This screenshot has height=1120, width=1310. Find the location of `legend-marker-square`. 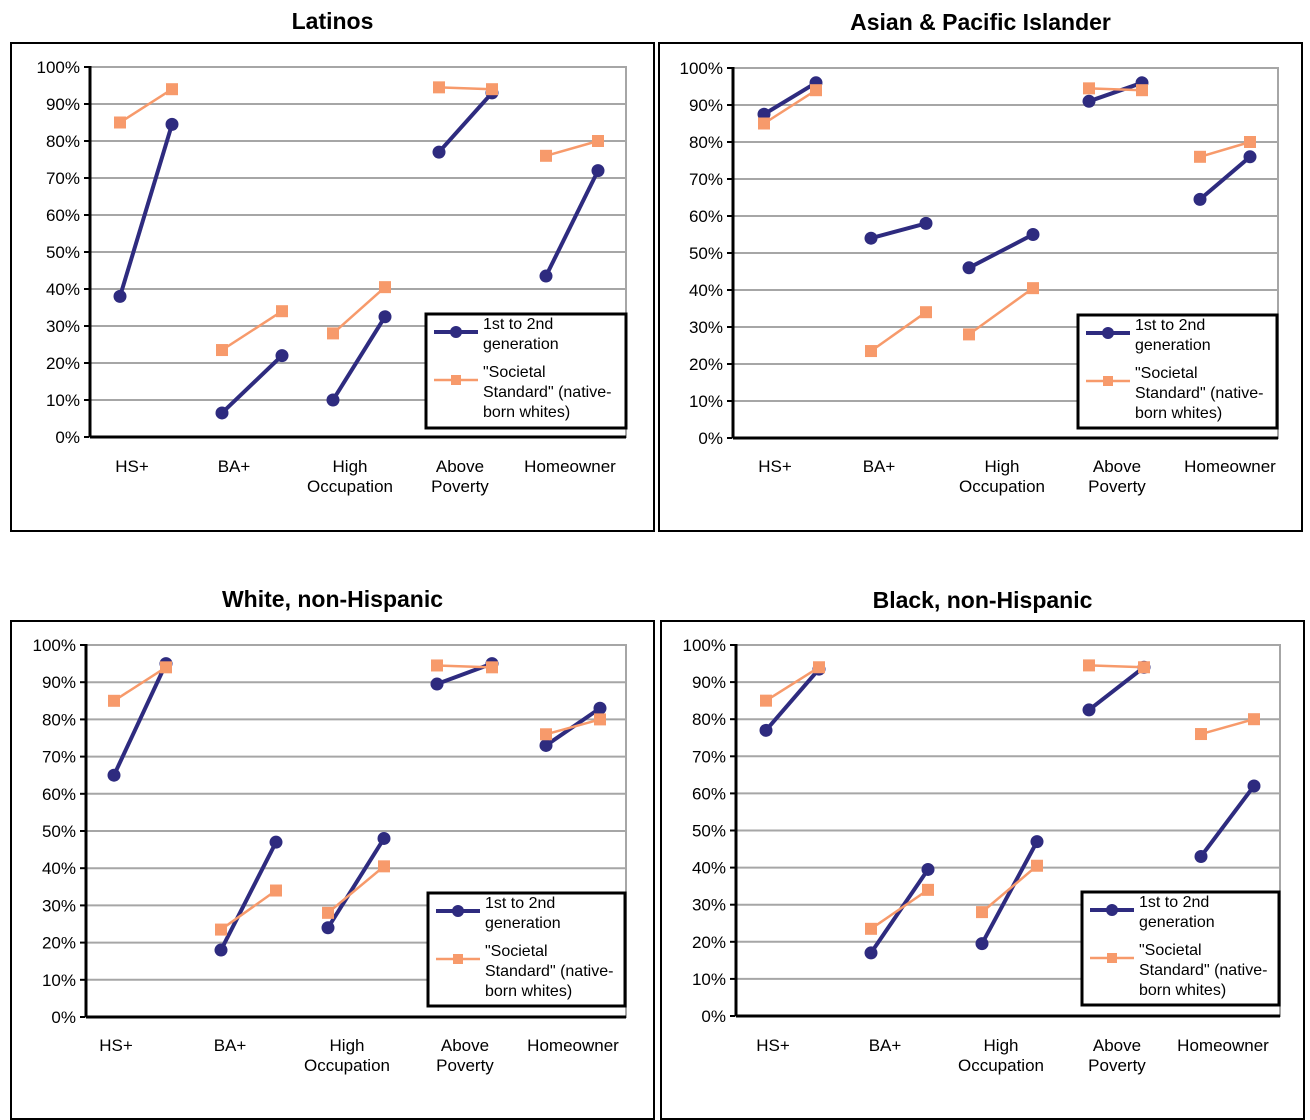

legend-marker-square is located at coordinates (456, 380).